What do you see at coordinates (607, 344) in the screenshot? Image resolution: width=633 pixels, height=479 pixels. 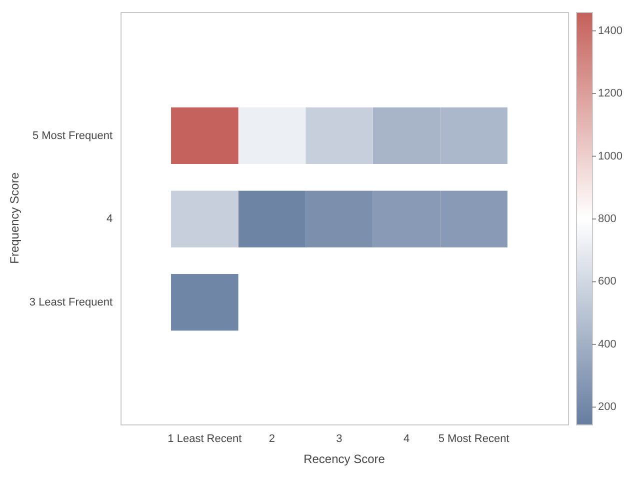 I see `color-bar-label: 400` at bounding box center [607, 344].